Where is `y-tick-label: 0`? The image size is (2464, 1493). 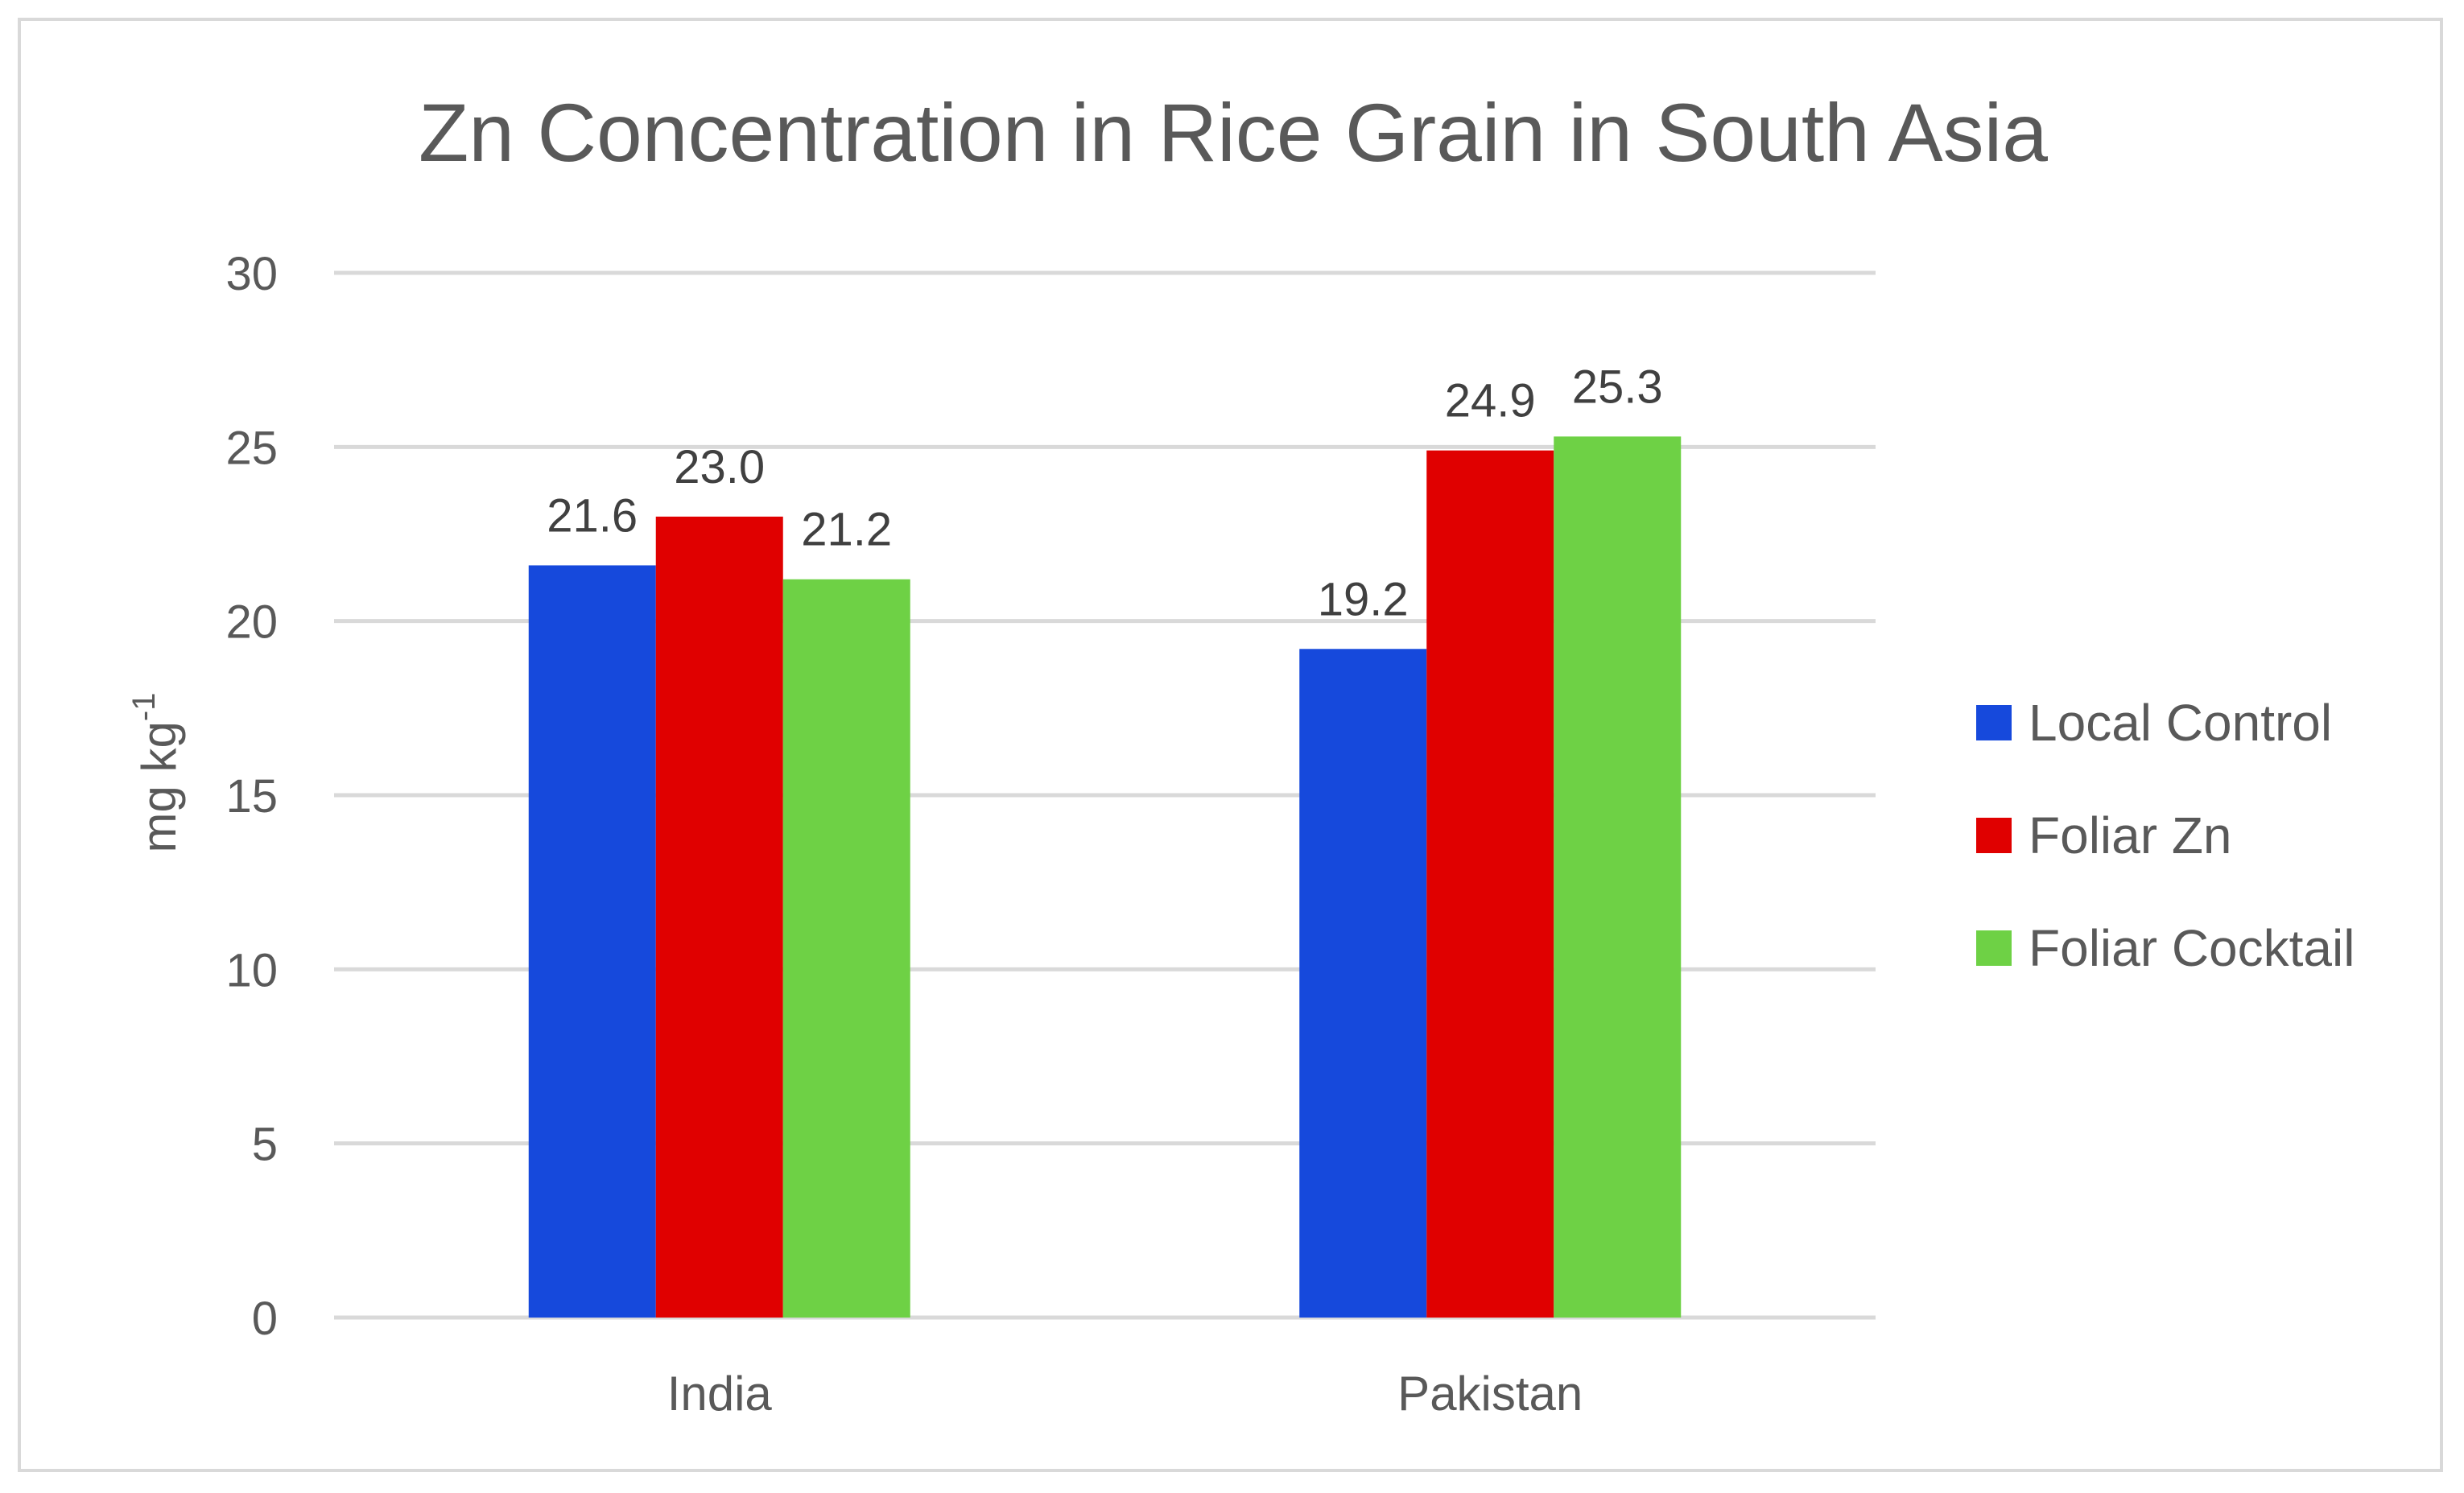
y-tick-label: 0 is located at coordinates (265, 1319).